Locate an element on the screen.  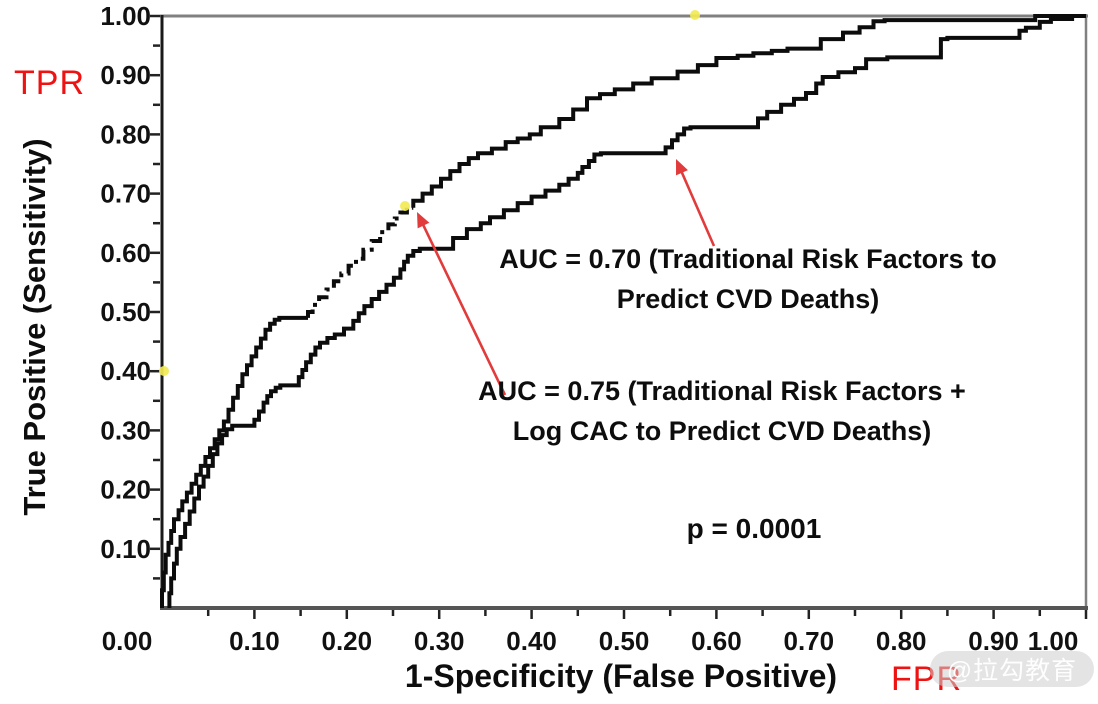
y-tick-label: 0.90 is located at coordinates (125, 75).